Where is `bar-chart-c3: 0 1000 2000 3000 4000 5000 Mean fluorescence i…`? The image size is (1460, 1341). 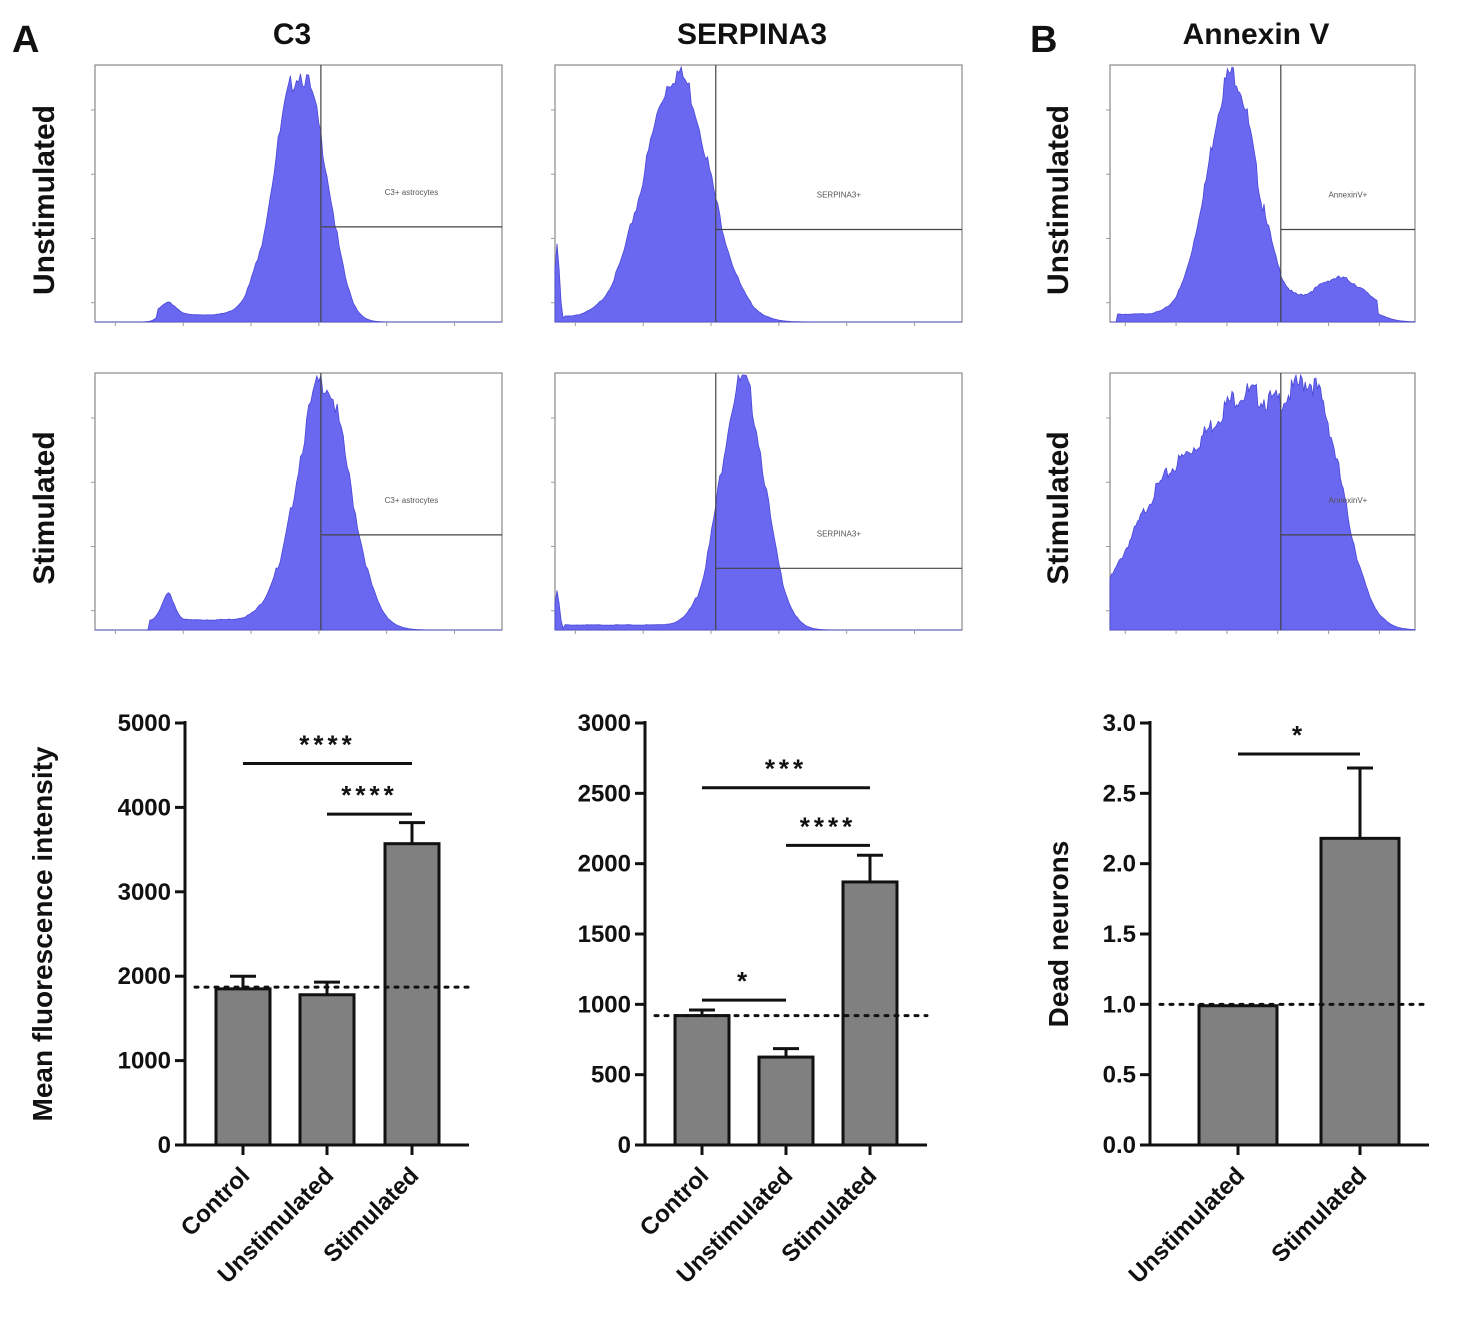
bar-chart-c3: 0 1000 2000 3000 4000 5000 Mean fluorescence i… is located at coordinates (249, 999).